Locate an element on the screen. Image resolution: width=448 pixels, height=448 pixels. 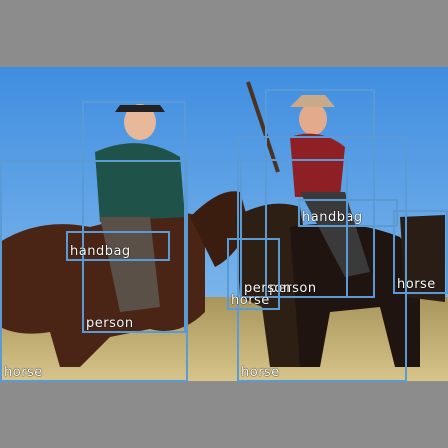
left-rider-jacket is located at coordinates (140, 182).